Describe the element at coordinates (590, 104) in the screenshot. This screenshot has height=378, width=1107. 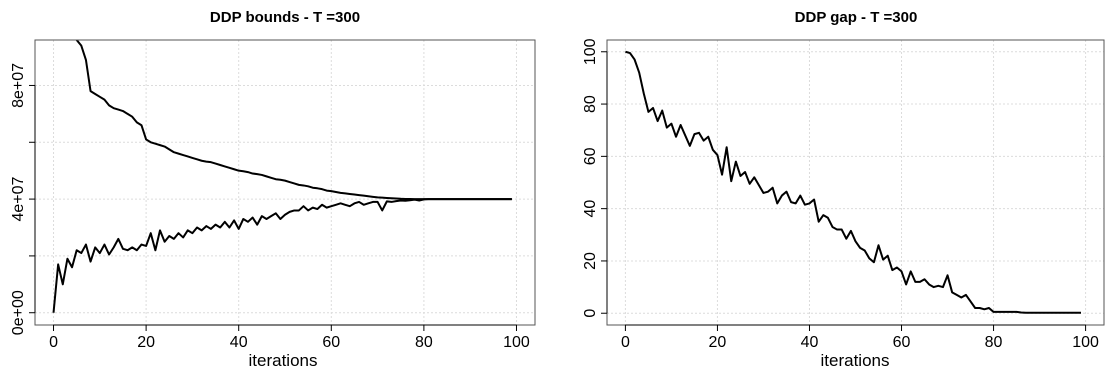
I see `y-tick-label: 80` at that location.